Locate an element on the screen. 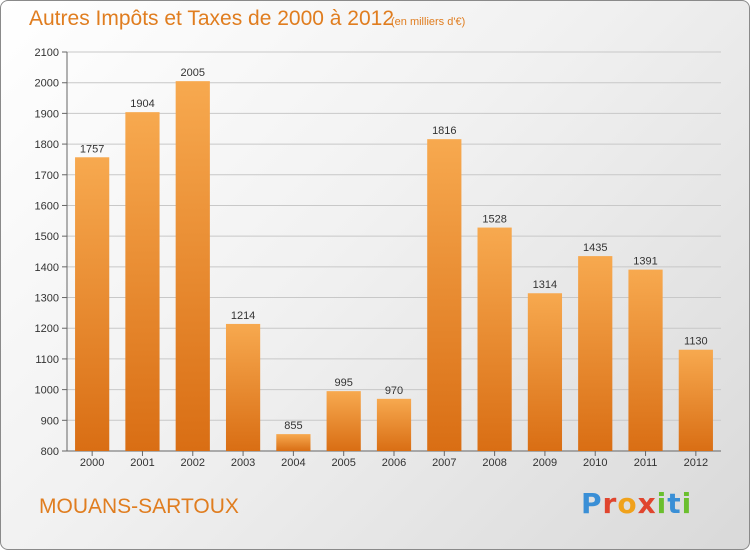 This screenshot has height=550, width=750. y-tick-label: 1400 is located at coordinates (47, 268).